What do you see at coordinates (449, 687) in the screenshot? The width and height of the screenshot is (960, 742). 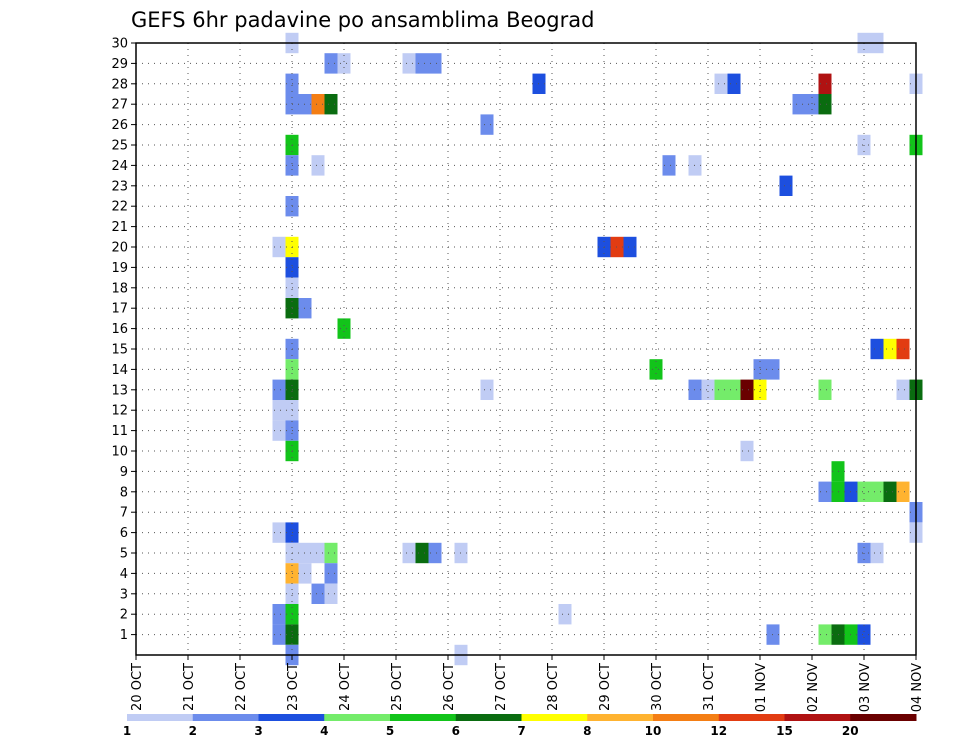 I see `x-tick-label: 26 OCT` at bounding box center [449, 687].